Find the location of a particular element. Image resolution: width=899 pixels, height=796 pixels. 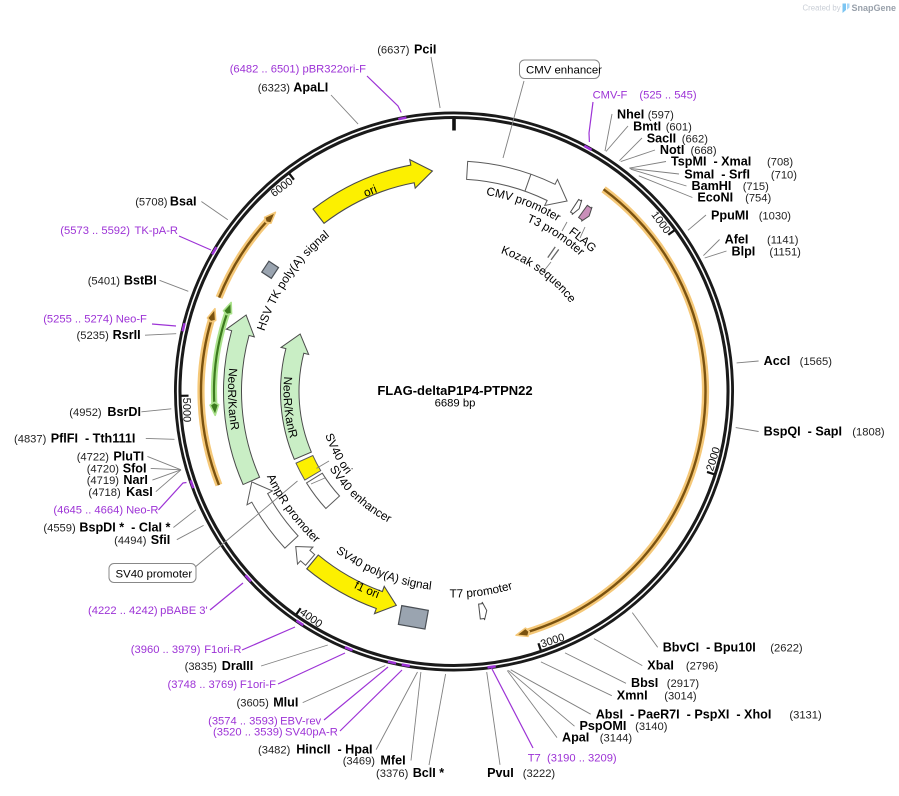

svg-text: (4720) is located at coordinates (103, 470).